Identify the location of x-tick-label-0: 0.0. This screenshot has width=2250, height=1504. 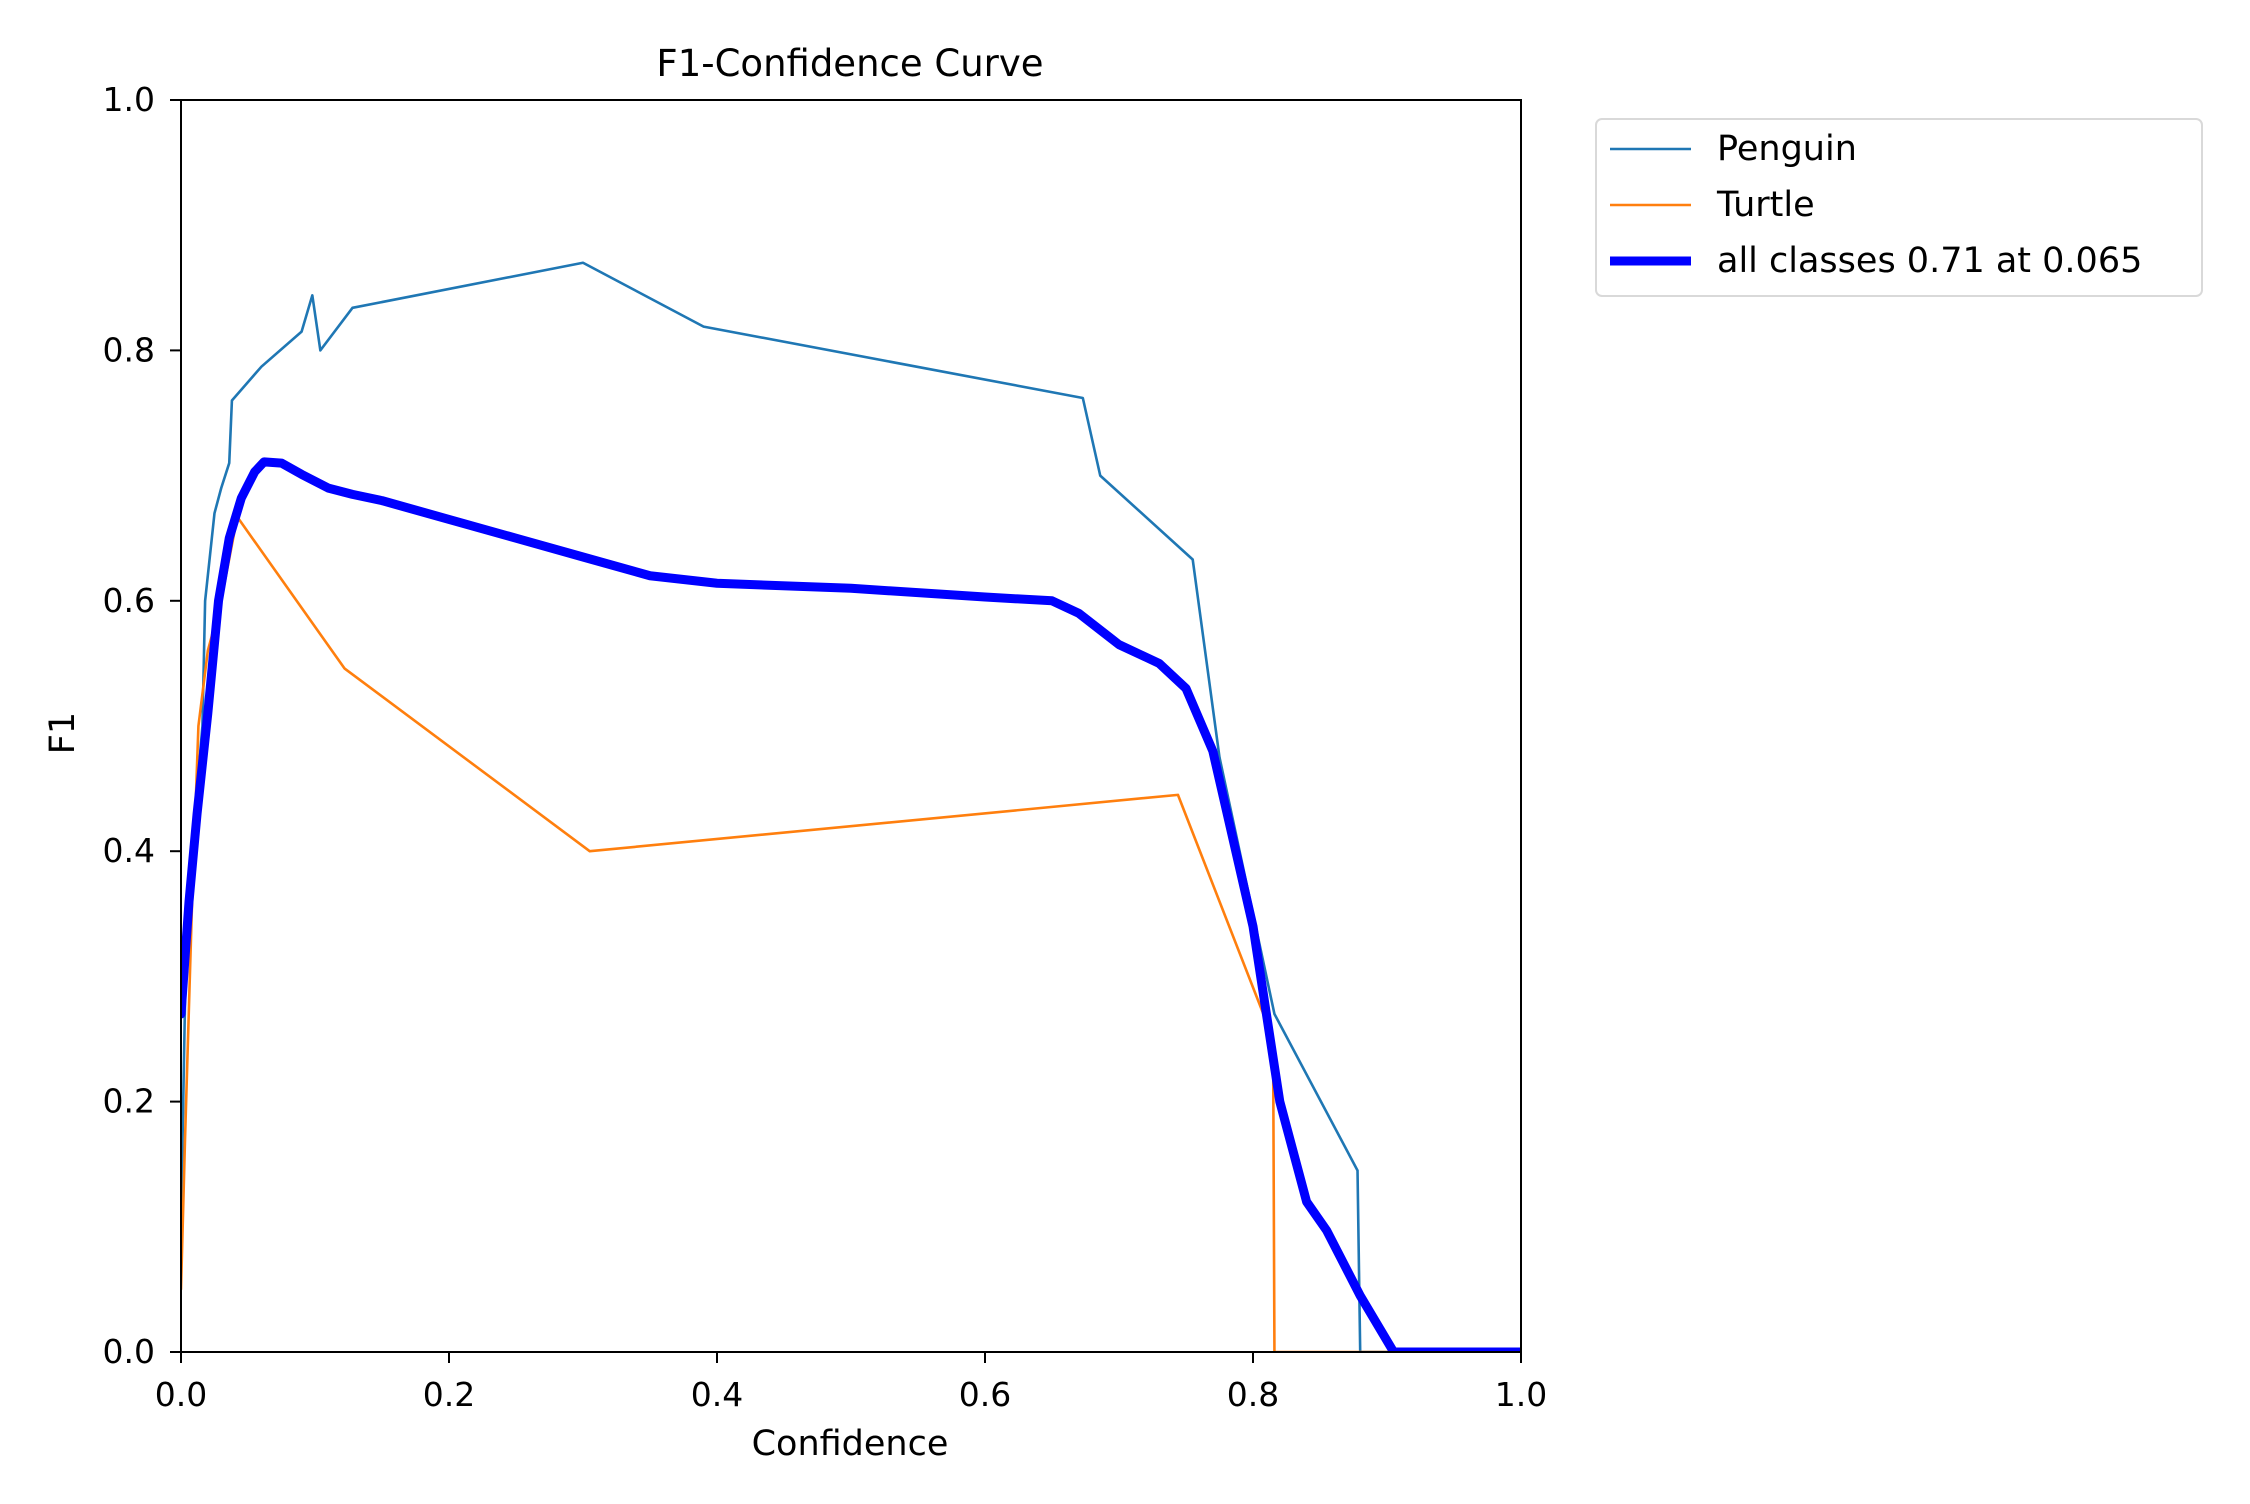
(181, 1394).